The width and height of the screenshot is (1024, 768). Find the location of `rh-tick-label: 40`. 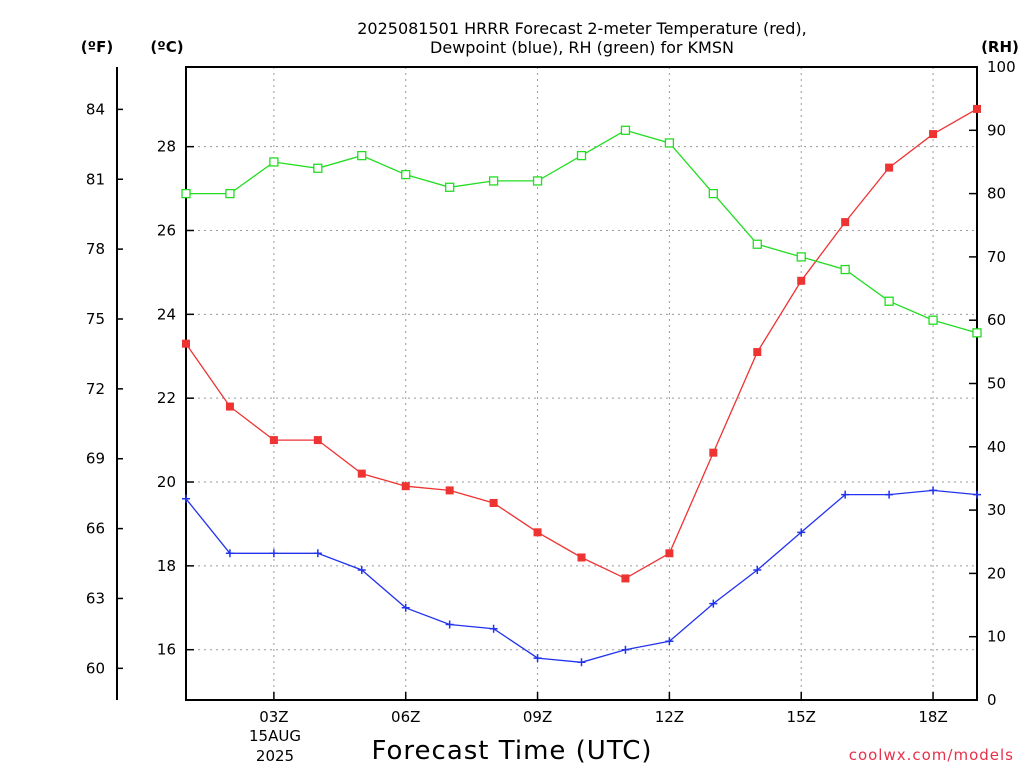

rh-tick-label: 40 is located at coordinates (996, 447).